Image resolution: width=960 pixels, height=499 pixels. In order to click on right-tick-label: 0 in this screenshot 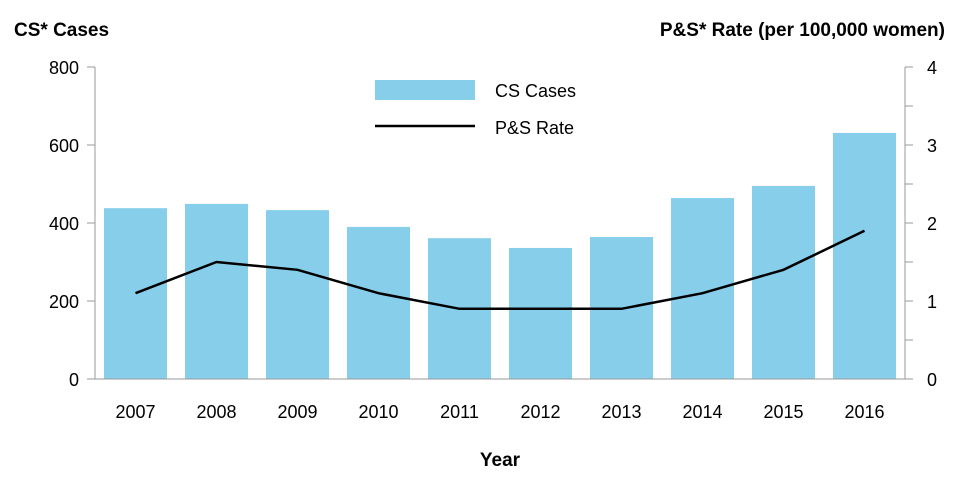, I will do `click(932, 380)`.